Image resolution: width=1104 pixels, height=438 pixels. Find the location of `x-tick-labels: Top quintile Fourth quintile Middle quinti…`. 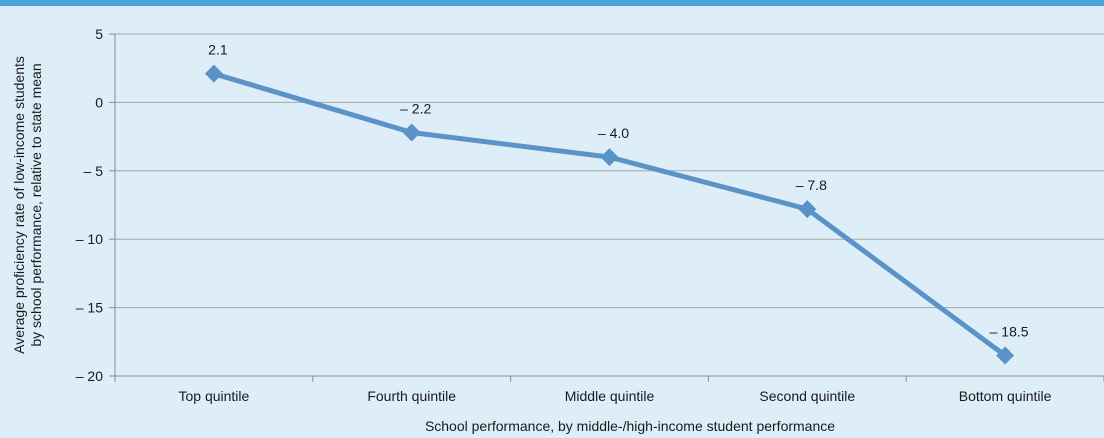

x-tick-labels: Top quintile Fourth quintile Middle quinti… is located at coordinates (614, 396).